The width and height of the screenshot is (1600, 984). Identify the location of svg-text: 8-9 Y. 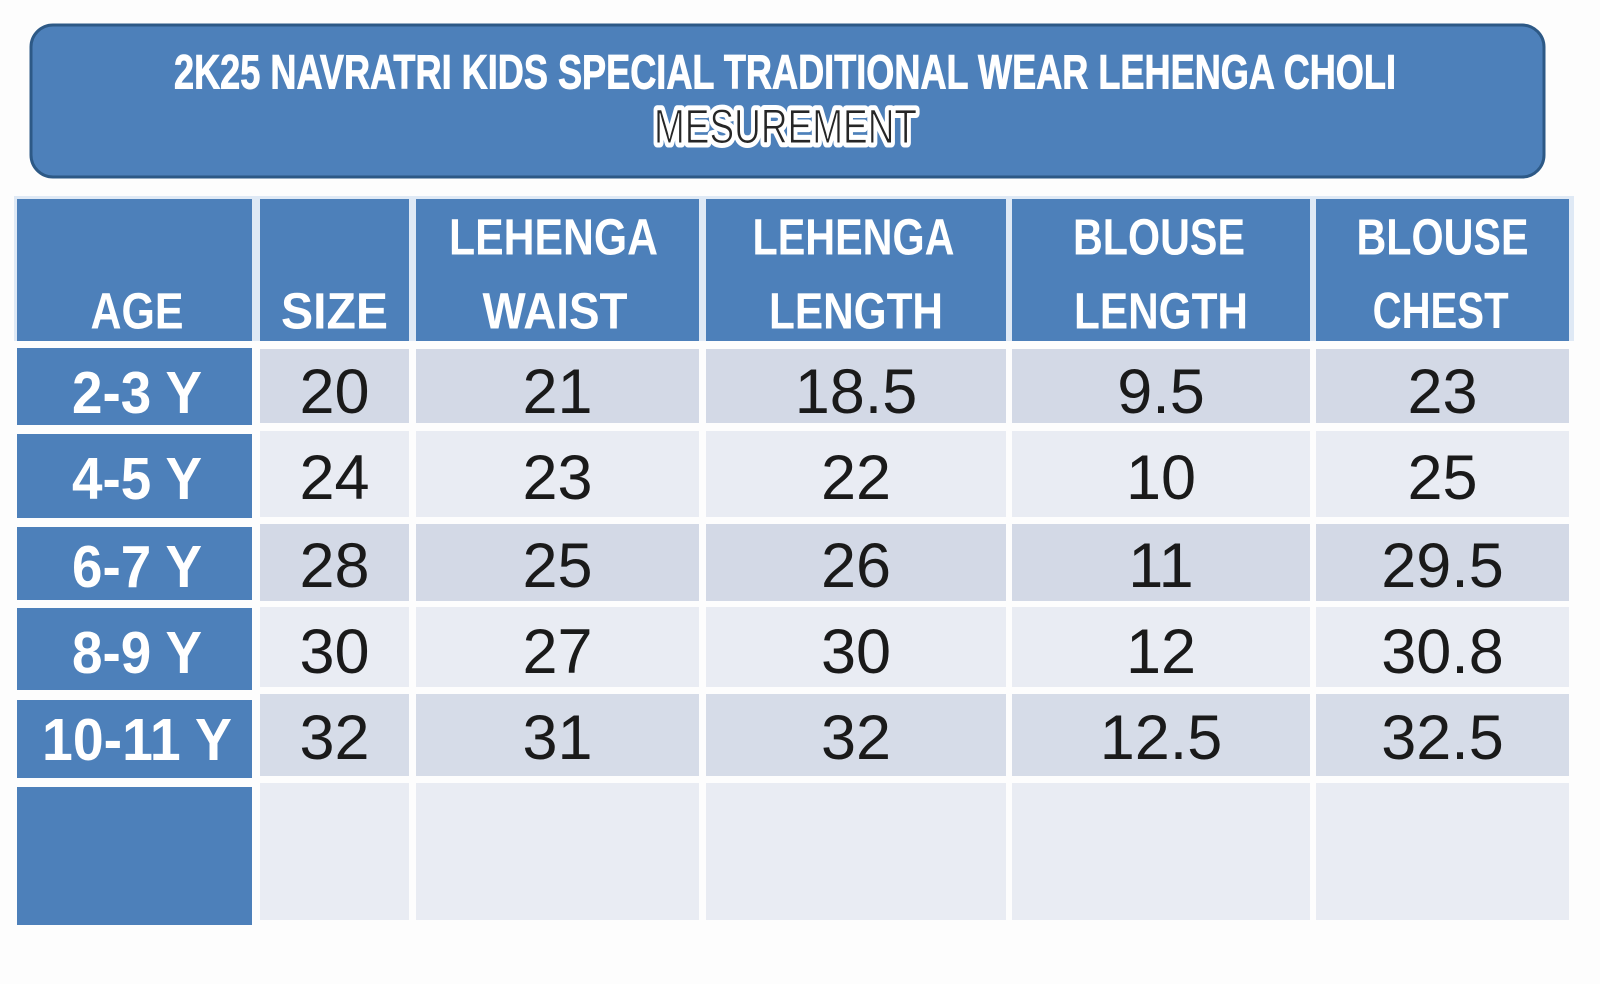
(137, 653).